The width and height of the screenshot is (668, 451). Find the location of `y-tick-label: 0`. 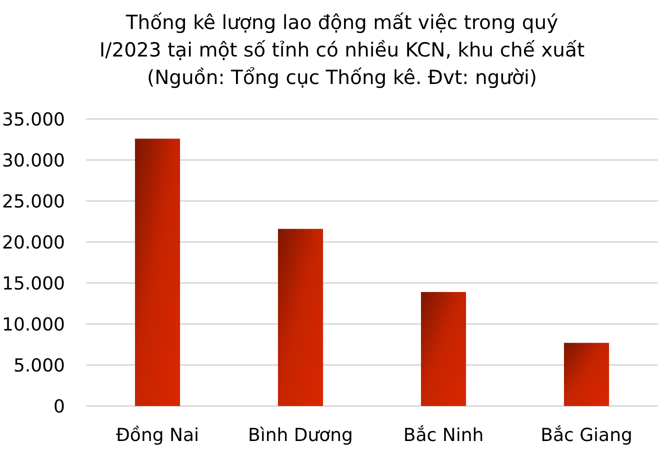

y-tick-label: 0 is located at coordinates (59, 407).